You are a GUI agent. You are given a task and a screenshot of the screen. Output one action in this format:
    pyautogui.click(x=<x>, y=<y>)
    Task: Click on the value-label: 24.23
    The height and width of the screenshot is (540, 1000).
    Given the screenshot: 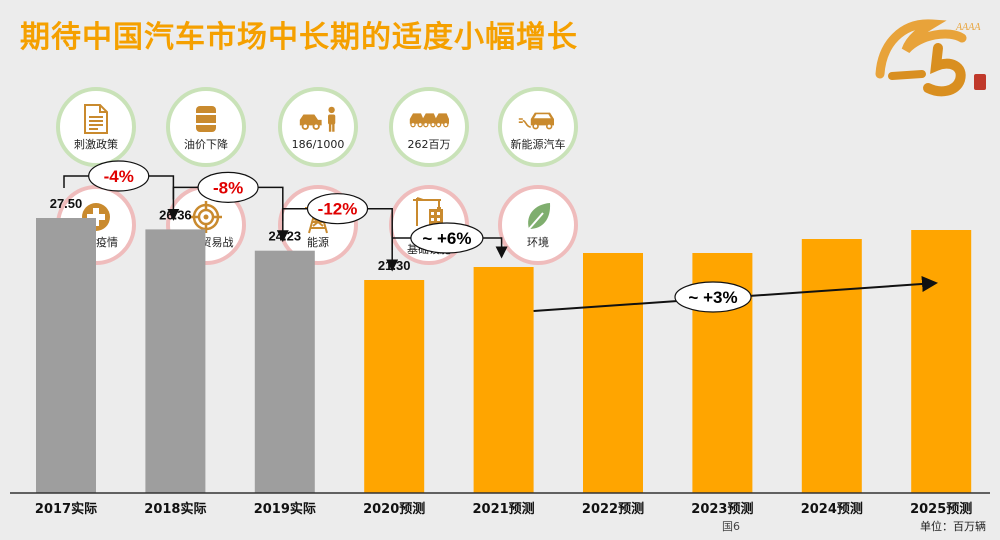 What is the action you would take?
    pyautogui.click(x=285, y=236)
    